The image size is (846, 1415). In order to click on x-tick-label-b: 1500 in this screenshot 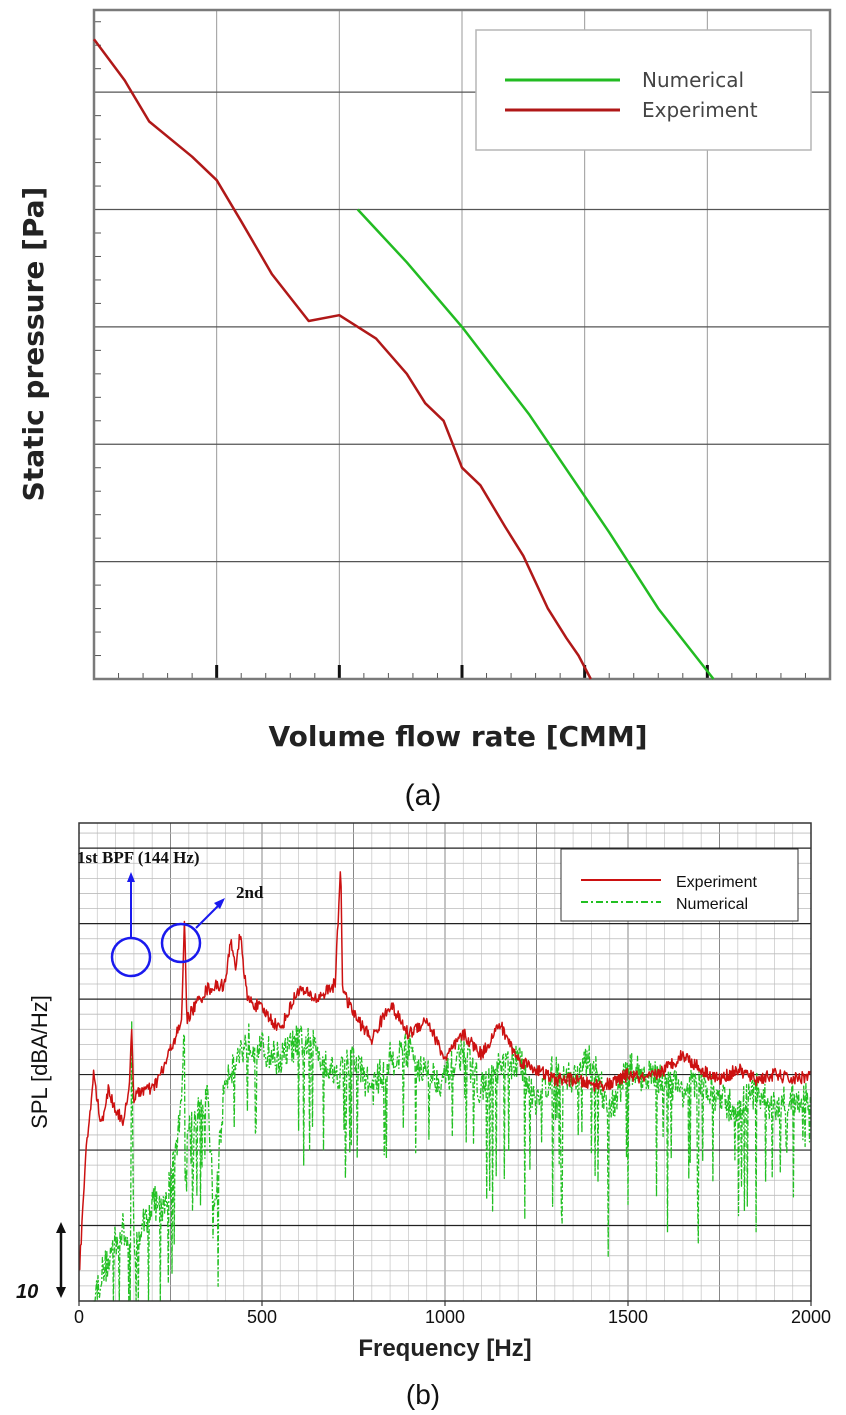, I will do `click(628, 1317)`.